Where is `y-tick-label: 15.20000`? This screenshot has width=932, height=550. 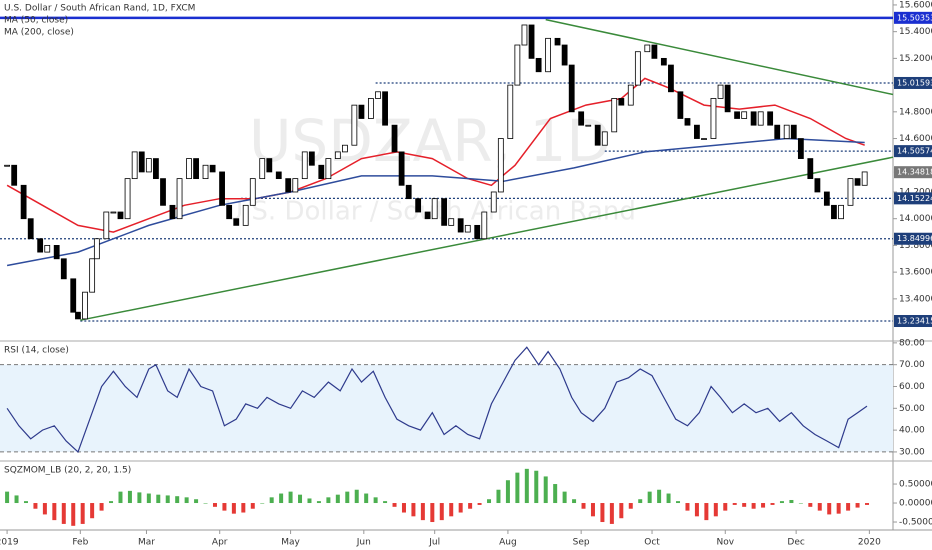
y-tick-label: 15.20000 is located at coordinates (915, 59).